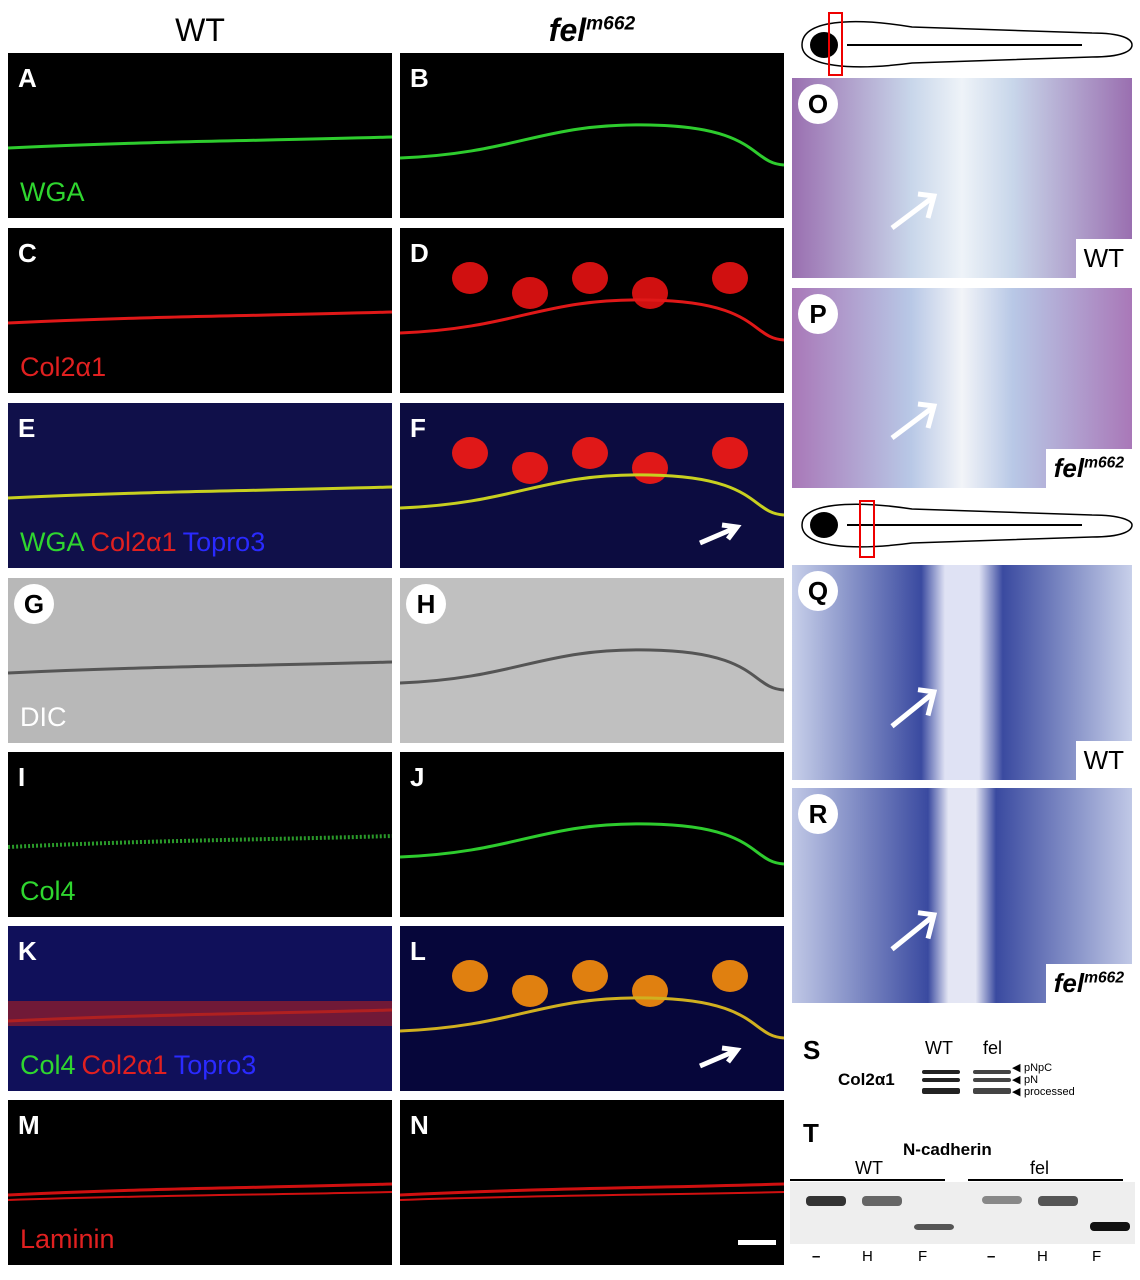 This screenshot has height=1280, width=1140. I want to click on image-panel: C Col2α1, so click(200, 310).